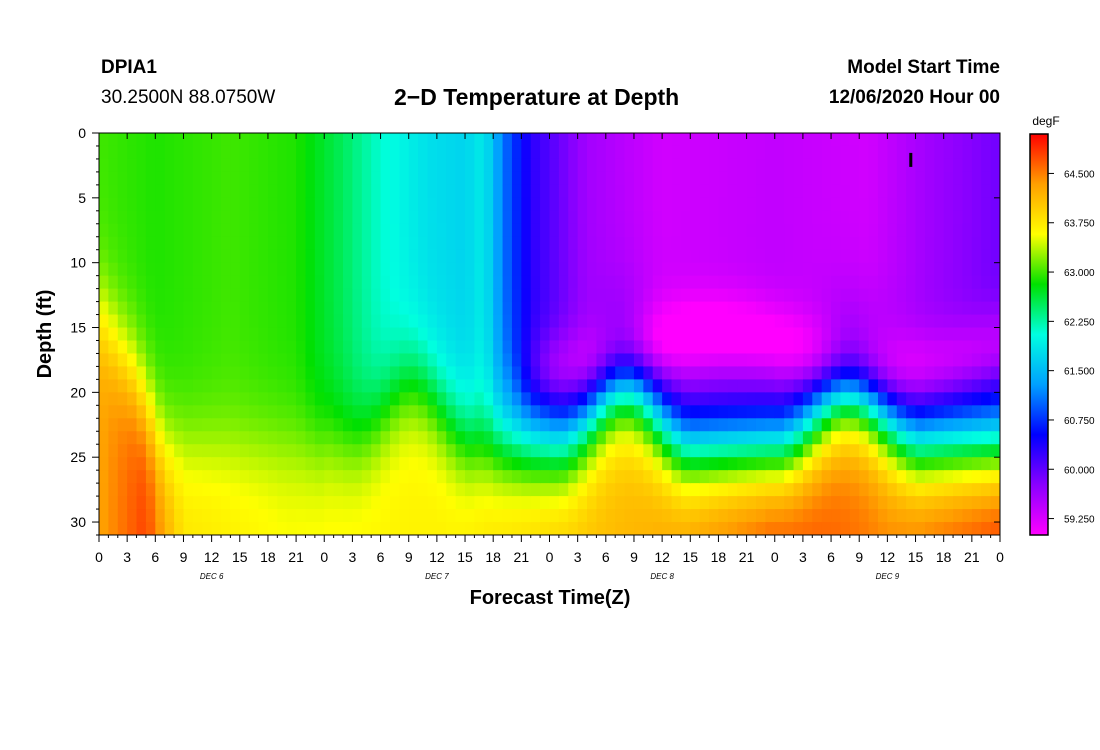  Describe the element at coordinates (381, 557) in the screenshot. I see `x-tick-label: 6` at that location.